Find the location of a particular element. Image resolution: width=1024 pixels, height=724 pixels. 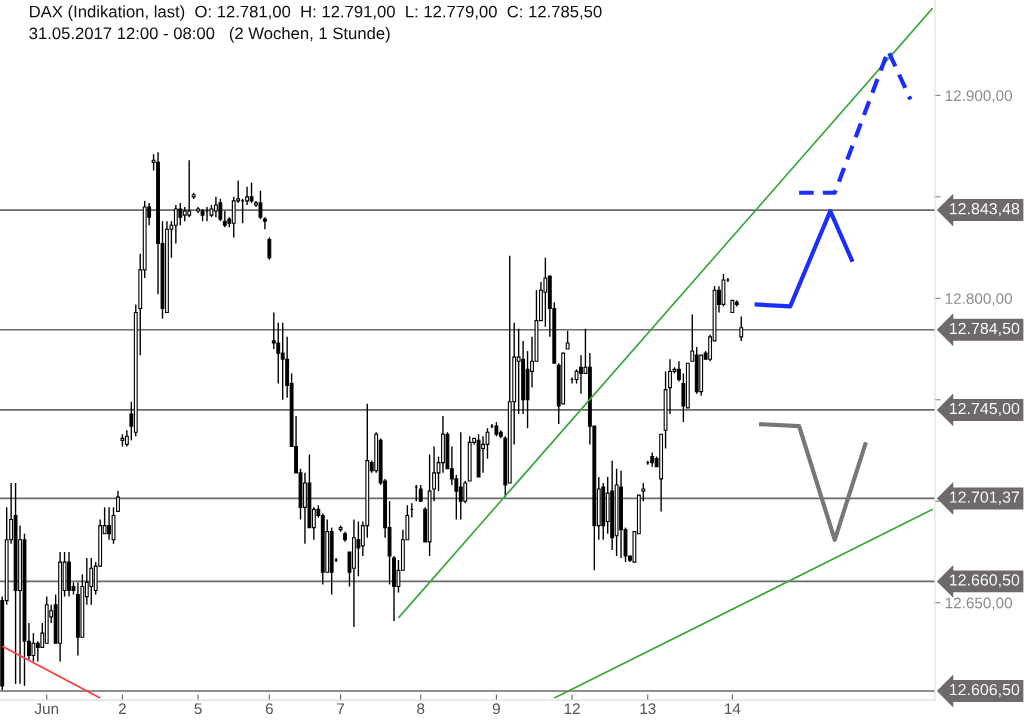

ref-line-label: 12.606,50 is located at coordinates (985, 690).